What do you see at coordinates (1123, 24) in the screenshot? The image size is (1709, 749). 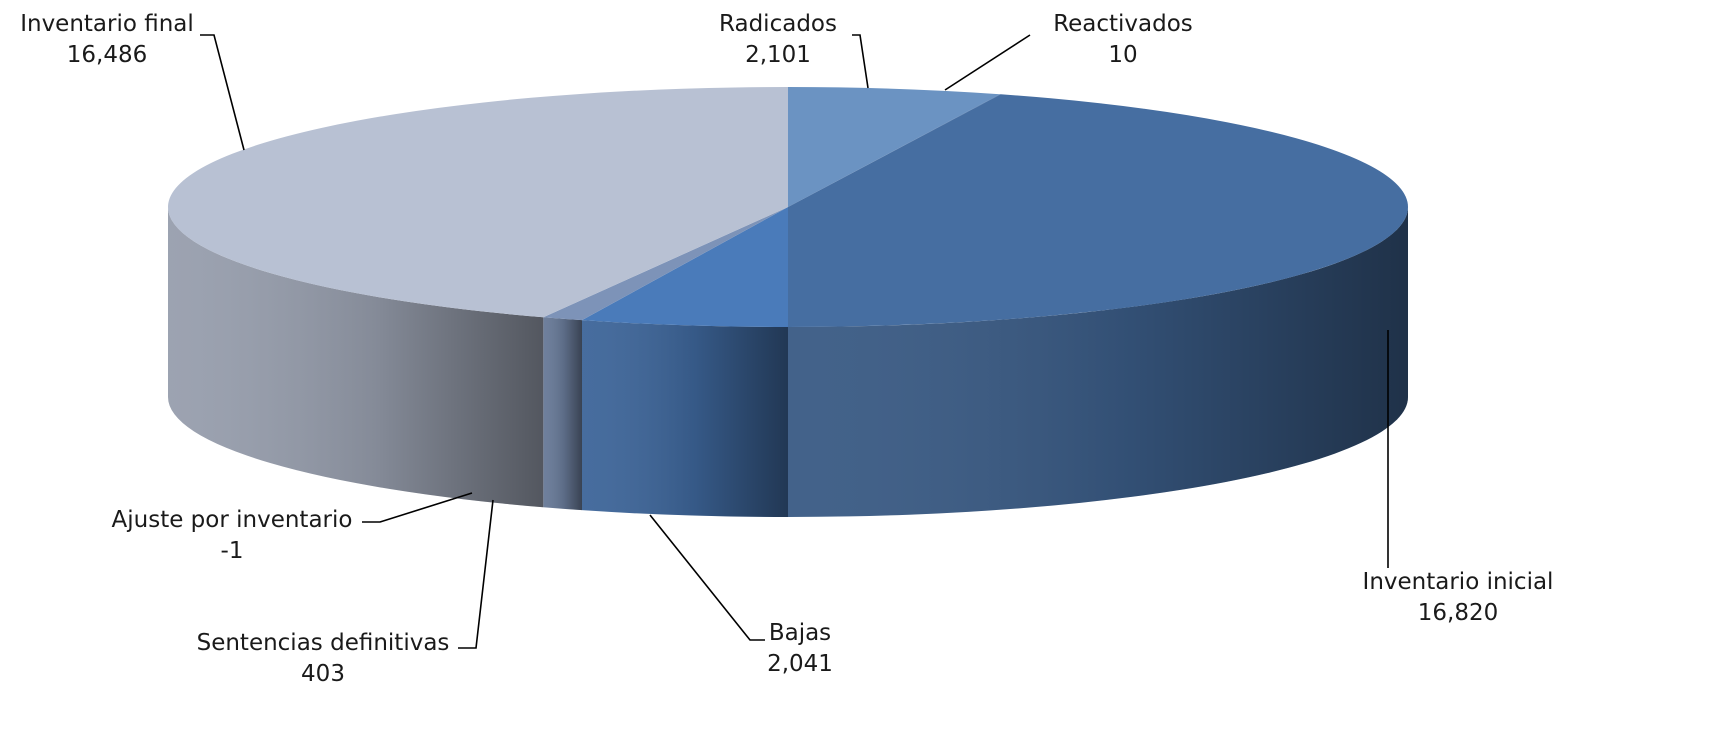 I see `label-reactivados-name: Reactivados` at bounding box center [1123, 24].